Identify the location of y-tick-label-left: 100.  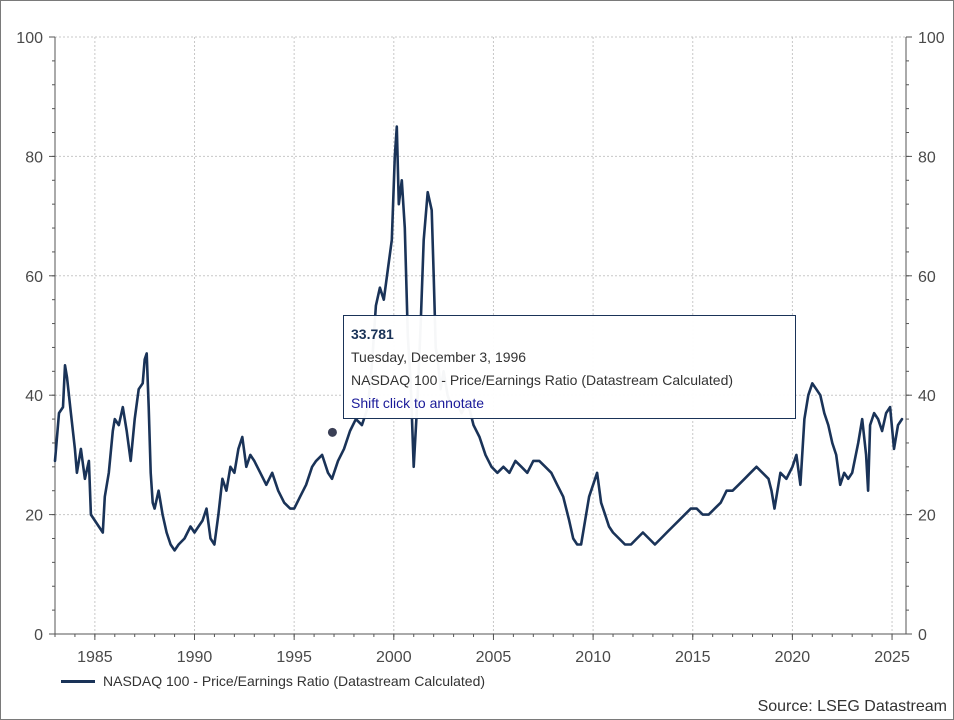
(29, 38).